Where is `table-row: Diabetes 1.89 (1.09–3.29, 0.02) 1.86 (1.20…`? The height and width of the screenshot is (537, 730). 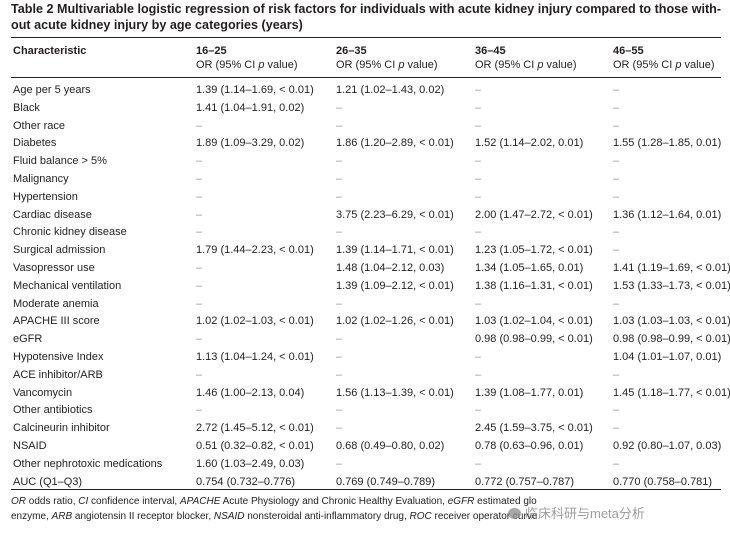
table-row: Diabetes 1.89 (1.09–3.29, 0.02) 1.86 (1.20… is located at coordinates (365, 143).